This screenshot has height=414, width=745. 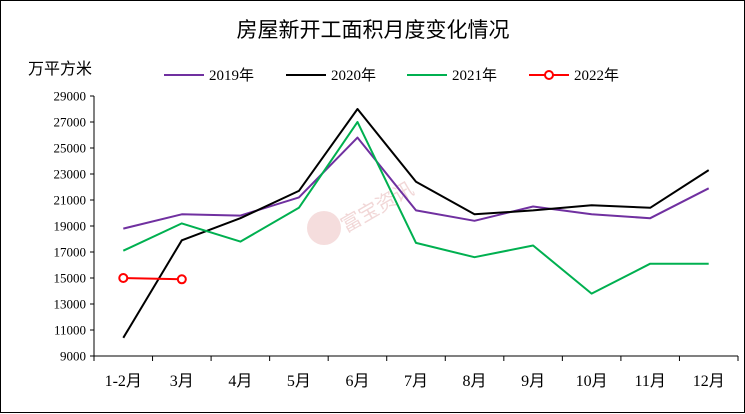 I want to click on y-tick-label: 21000, so click(x=70, y=200).